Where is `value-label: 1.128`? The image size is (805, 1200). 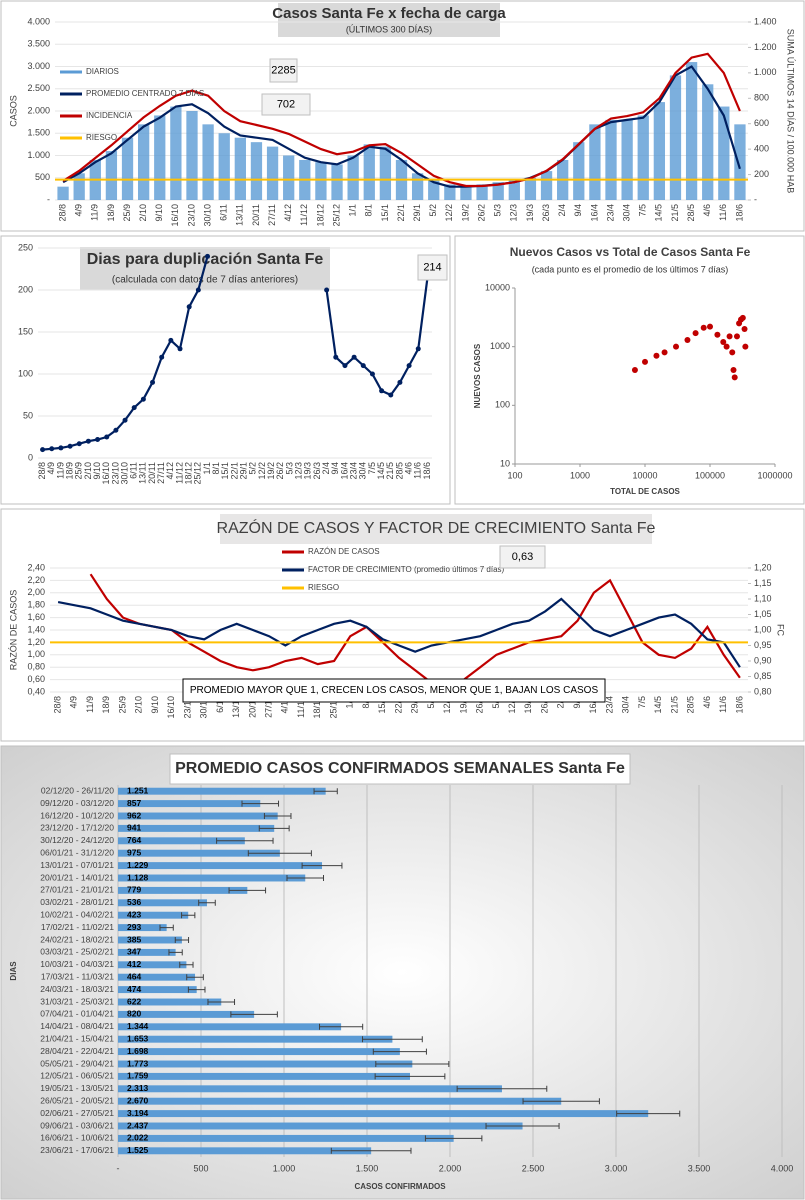
value-label: 1.128 is located at coordinates (138, 877).